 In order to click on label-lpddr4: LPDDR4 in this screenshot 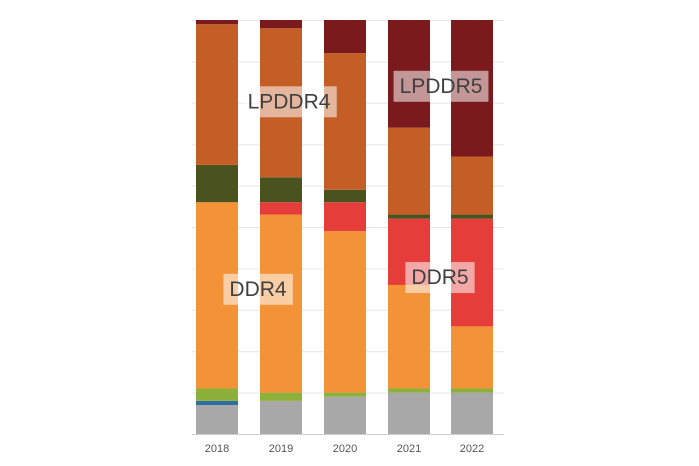, I will do `click(289, 101)`.